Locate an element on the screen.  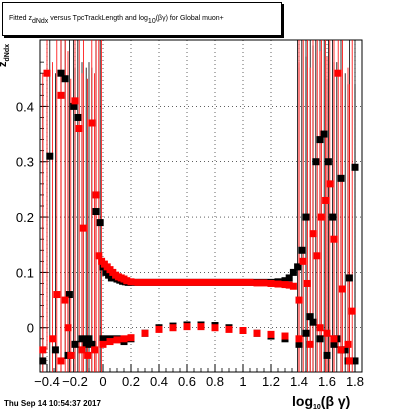
y-tick-label: 0.4 is located at coordinates (25, 106).